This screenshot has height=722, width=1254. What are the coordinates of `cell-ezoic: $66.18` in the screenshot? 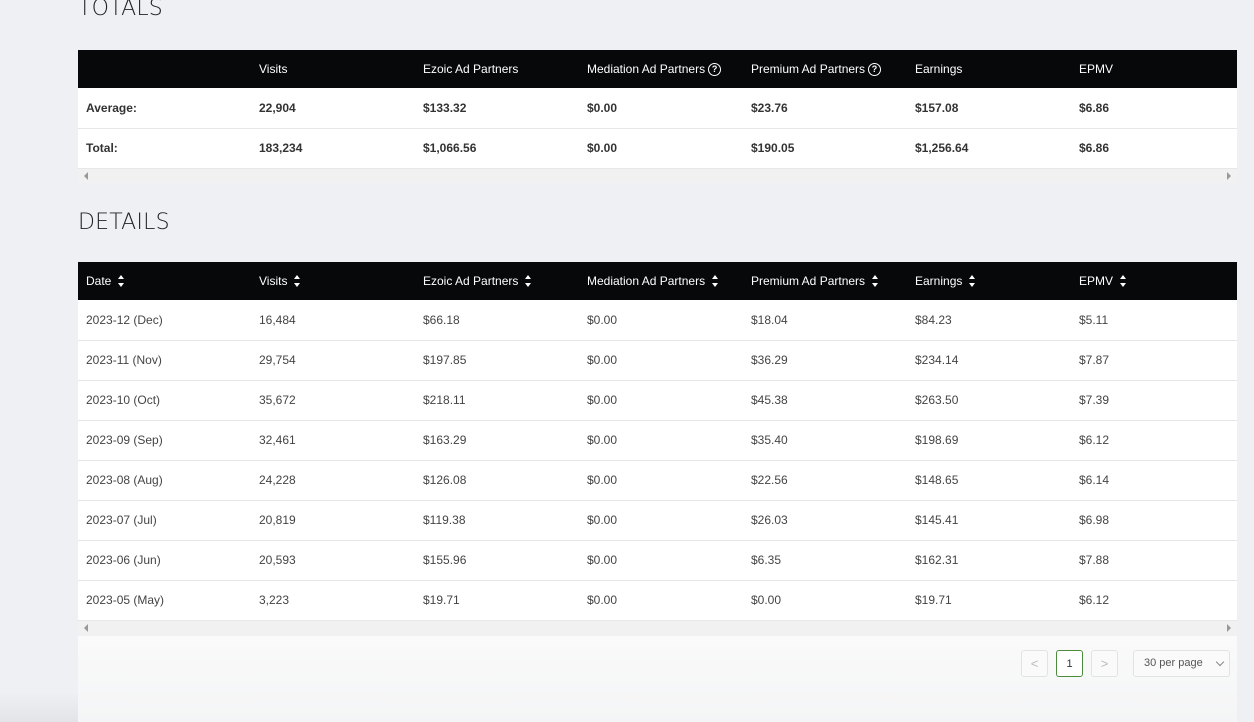 It's located at (441, 319).